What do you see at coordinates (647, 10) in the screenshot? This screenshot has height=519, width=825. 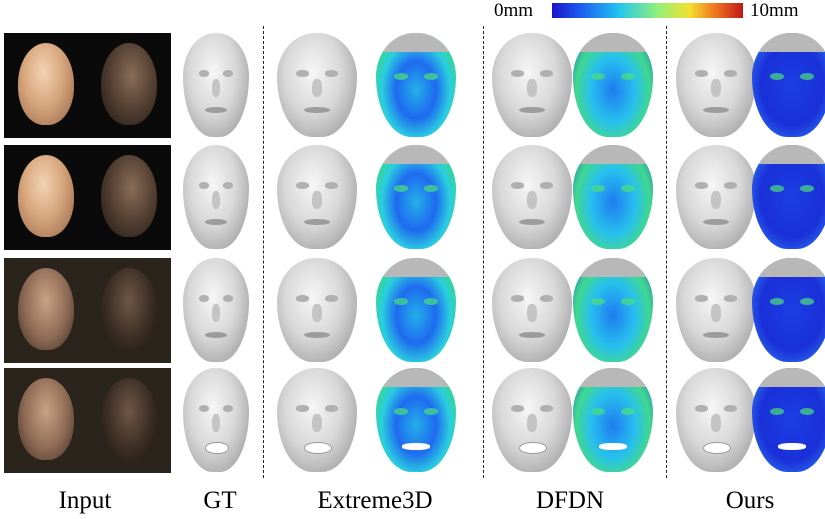 I see `colorbar-gradient` at bounding box center [647, 10].